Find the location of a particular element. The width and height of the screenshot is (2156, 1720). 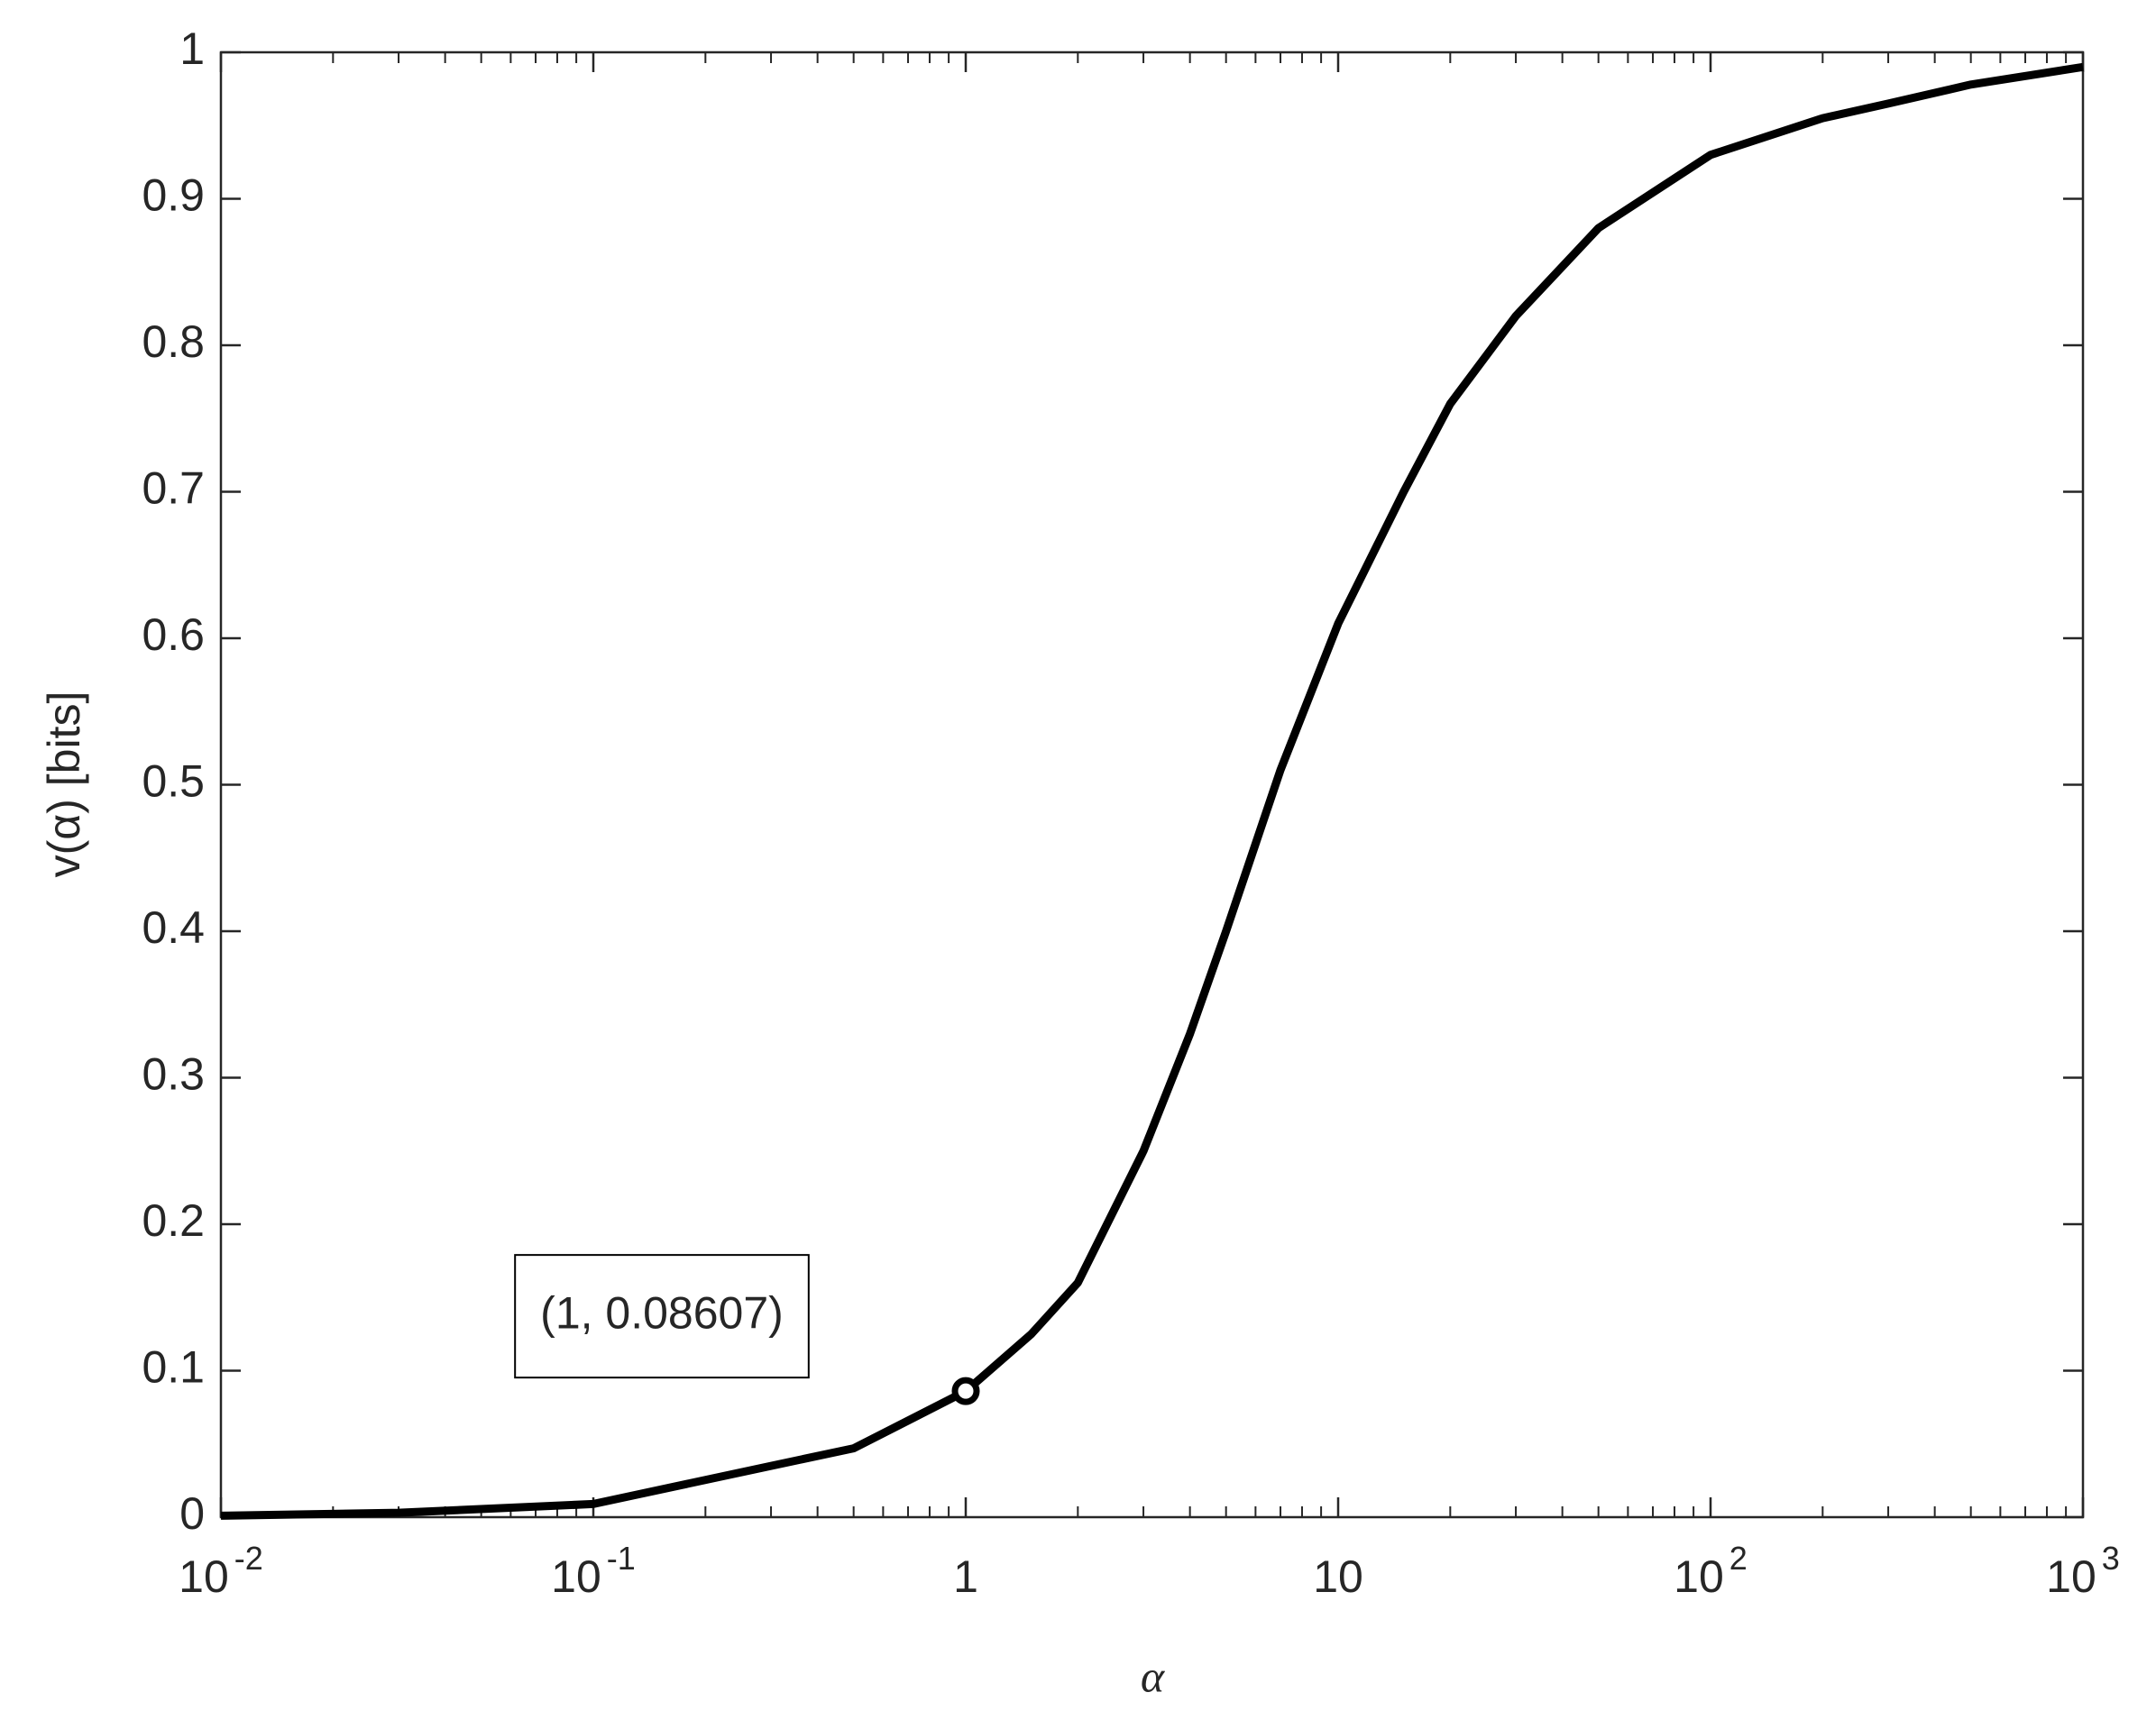

y-tick-label: 0.7 is located at coordinates (173, 488).